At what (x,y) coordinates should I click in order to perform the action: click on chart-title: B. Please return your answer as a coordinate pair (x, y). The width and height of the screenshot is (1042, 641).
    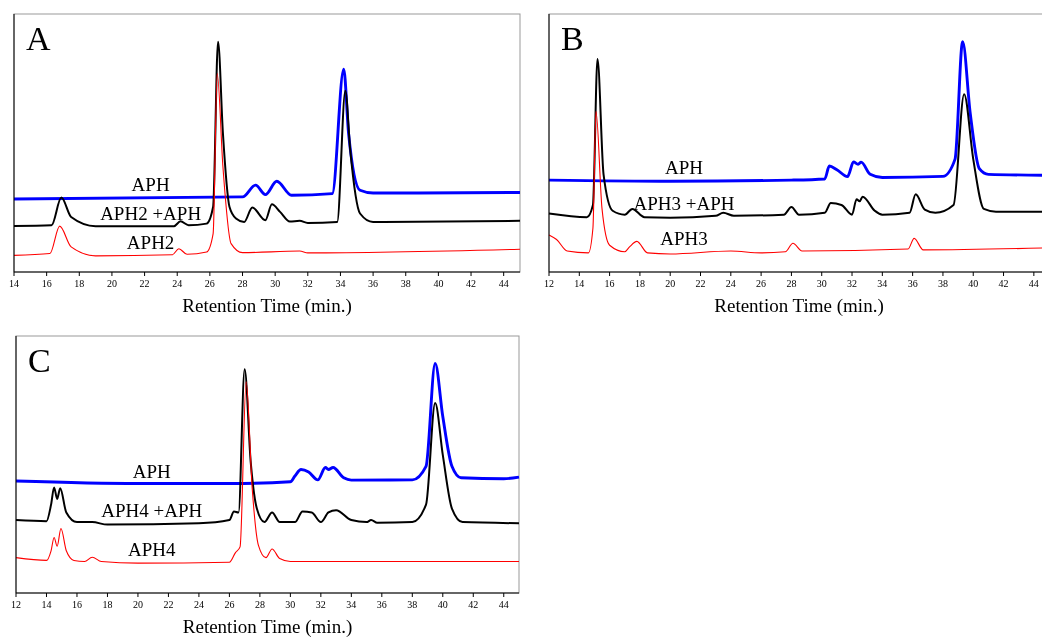
    Looking at the image, I should click on (572, 38).